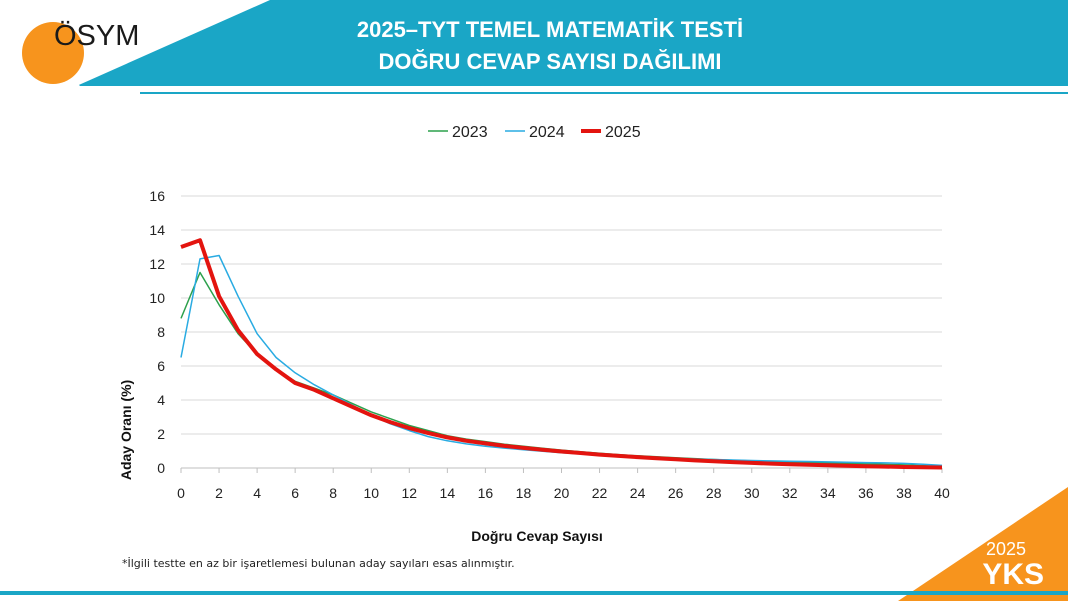 The height and width of the screenshot is (601, 1068). I want to click on legend-label-2023: 2023, so click(470, 132).